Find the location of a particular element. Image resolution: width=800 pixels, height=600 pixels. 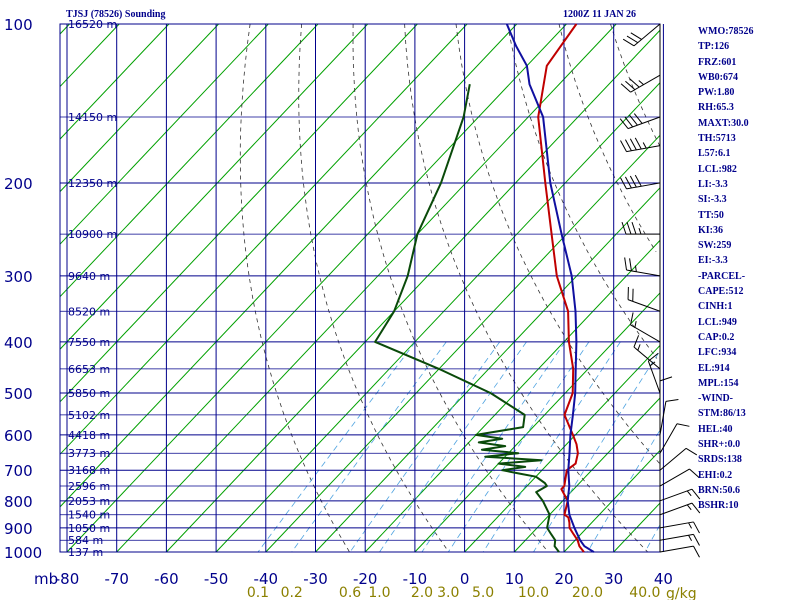

height-label: 10900 m is located at coordinates (92, 234).